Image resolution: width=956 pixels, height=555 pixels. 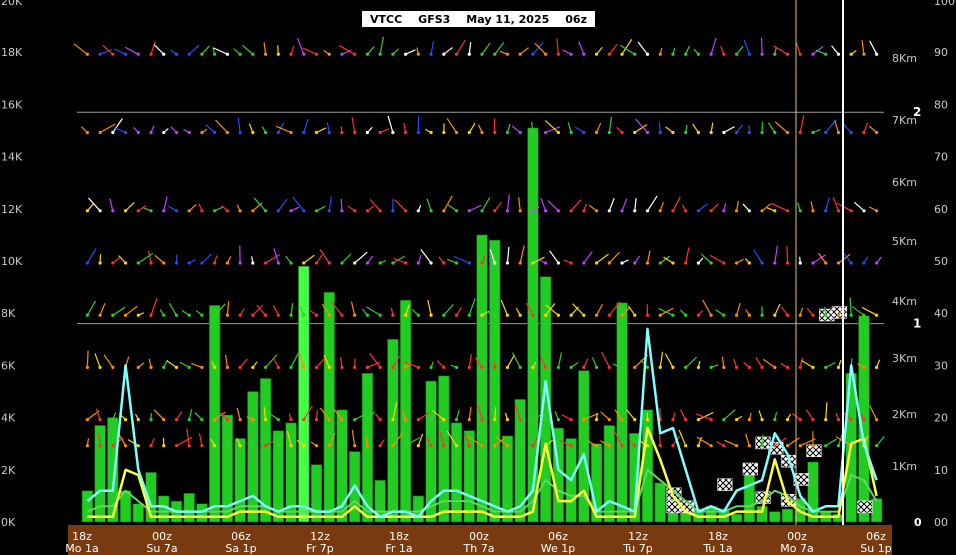 I want to click on bar, so click(x=202, y=513).